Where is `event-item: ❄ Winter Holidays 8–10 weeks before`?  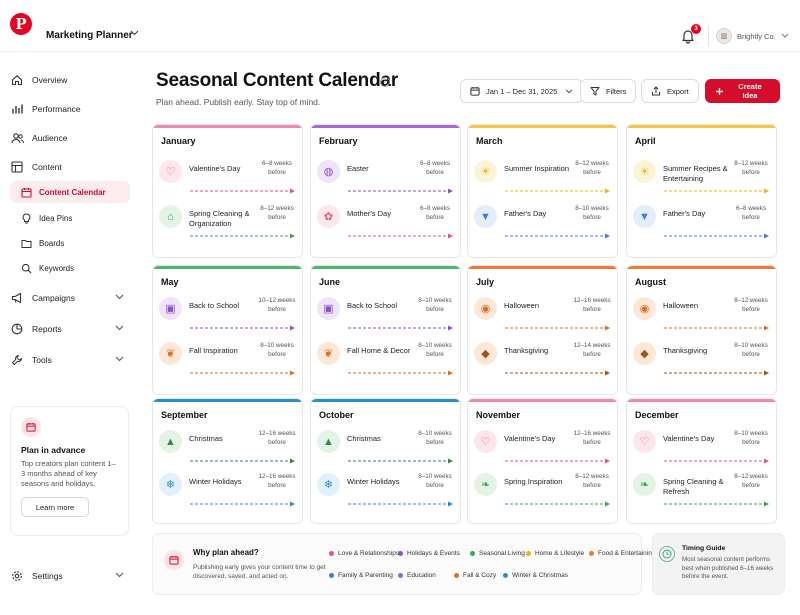
event-item: ❄ Winter Holidays 8–10 weeks before is located at coordinates (386, 491).